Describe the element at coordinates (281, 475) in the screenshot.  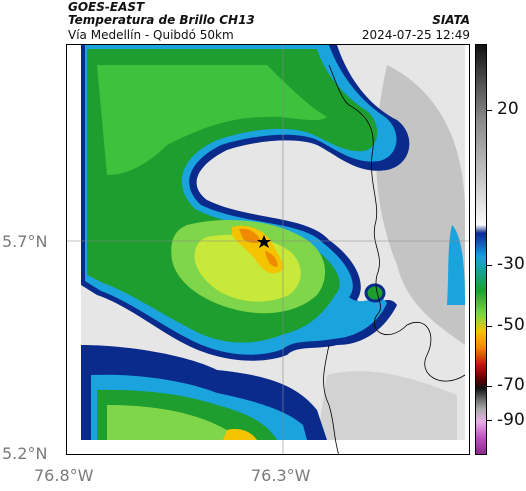
I see `lon-label-76-3: 76.3°W` at that location.